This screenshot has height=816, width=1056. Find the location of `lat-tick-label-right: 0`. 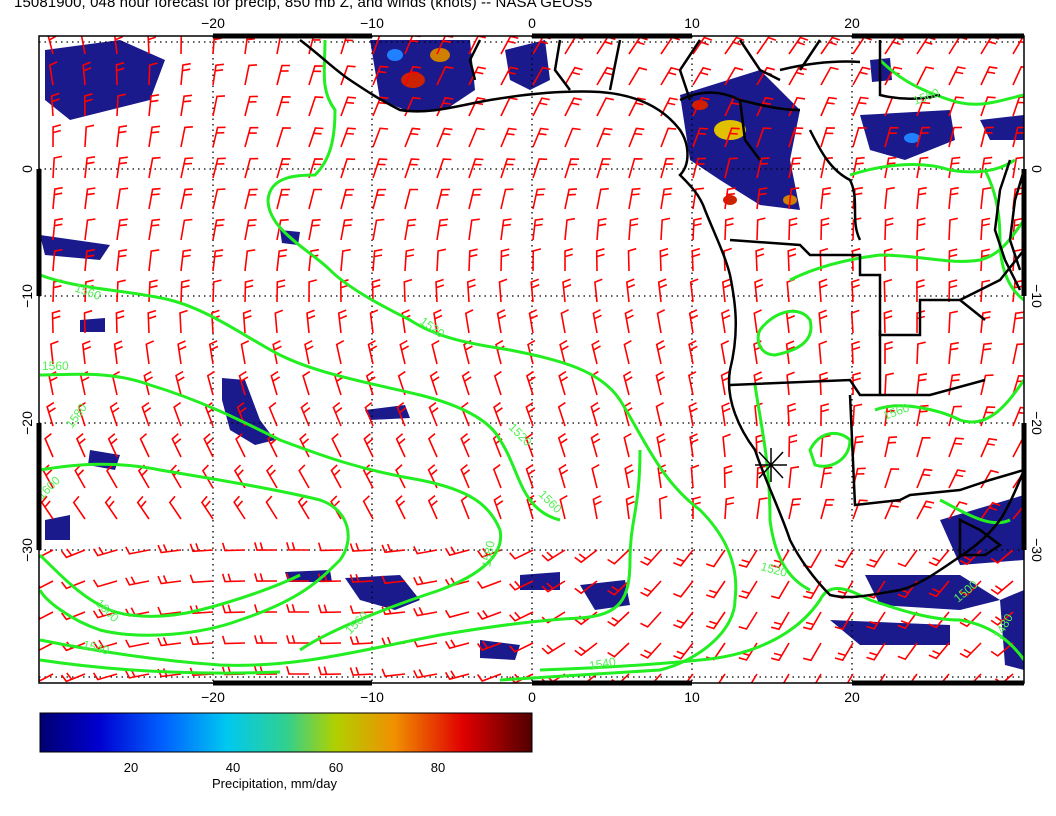

lat-tick-label-right: 0 is located at coordinates (1037, 169).